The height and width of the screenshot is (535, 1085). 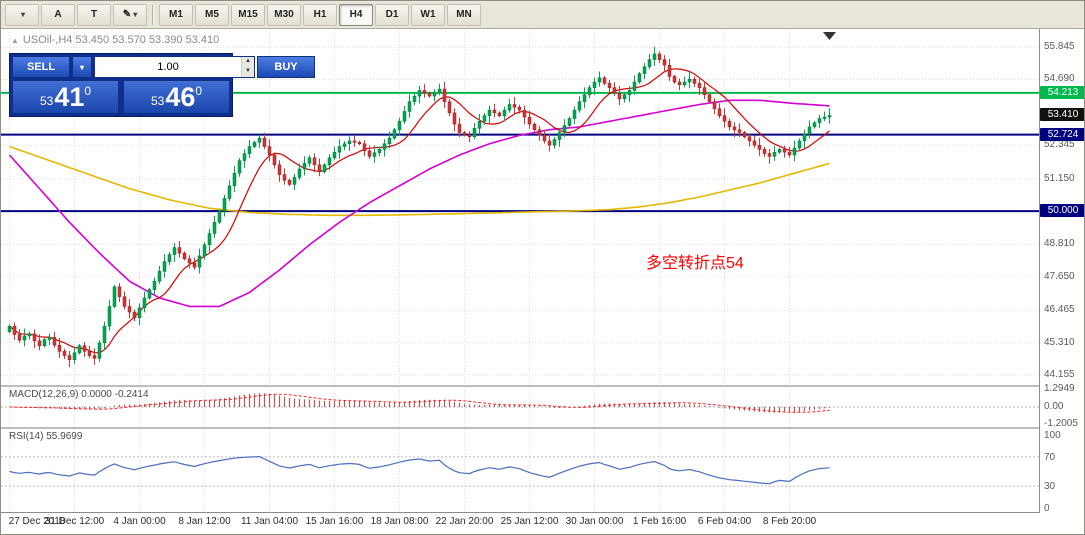 What do you see at coordinates (139, 521) in the screenshot?
I see `time-axis-label: 4 Jan 00:00` at bounding box center [139, 521].